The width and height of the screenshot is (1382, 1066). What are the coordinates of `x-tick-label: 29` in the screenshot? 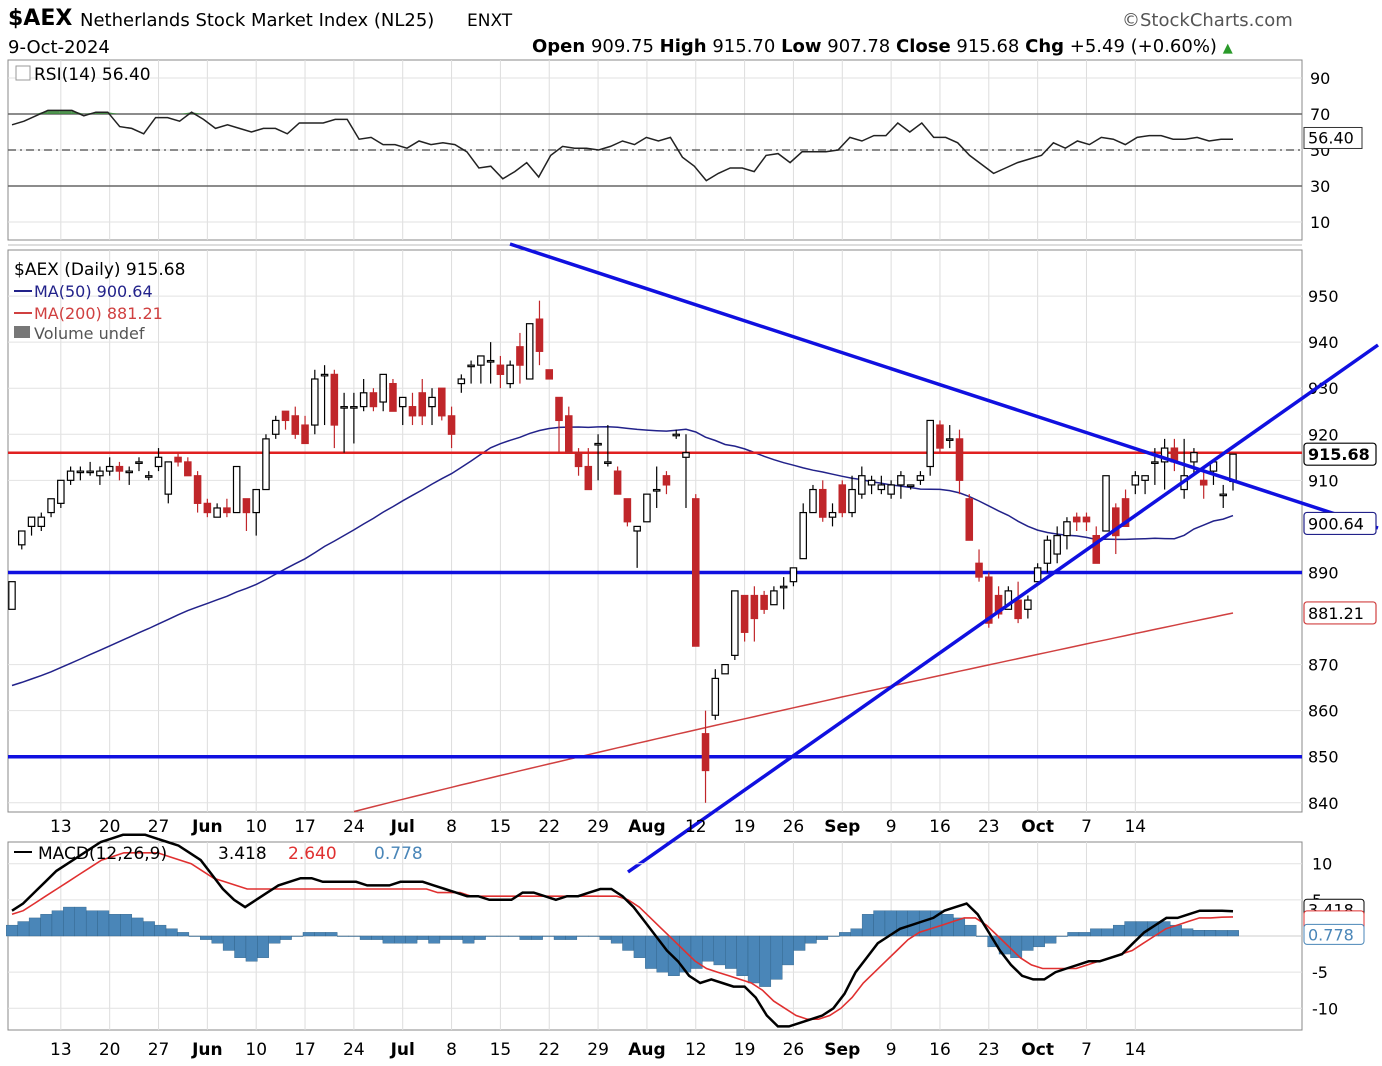 It's located at (598, 827).